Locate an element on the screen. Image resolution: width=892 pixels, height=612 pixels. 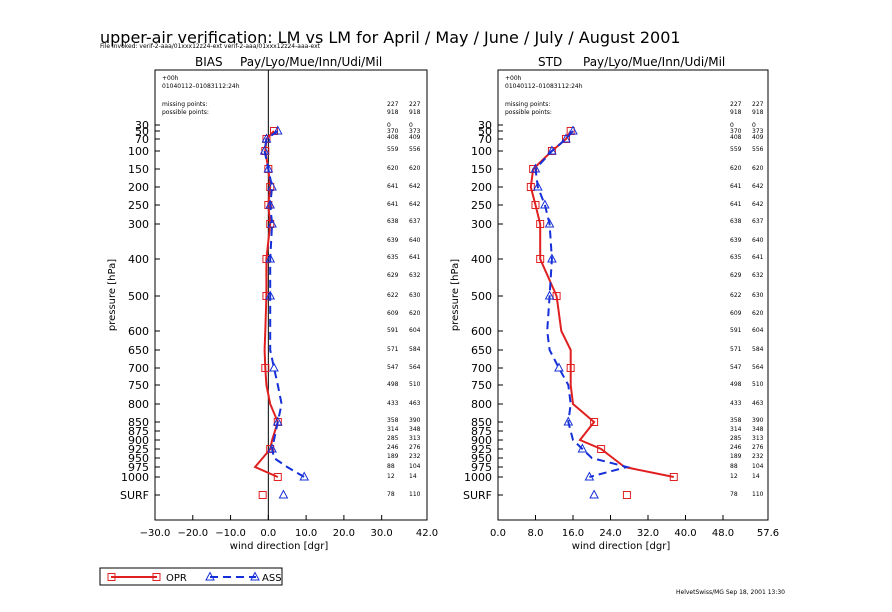
y-tick-label: 300 is located at coordinates (138, 224).